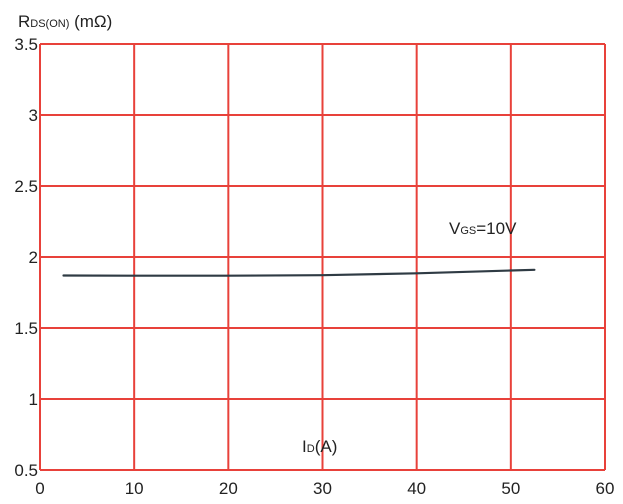 The width and height of the screenshot is (623, 504). I want to click on x-tick-label-0: 0, so click(39, 488).